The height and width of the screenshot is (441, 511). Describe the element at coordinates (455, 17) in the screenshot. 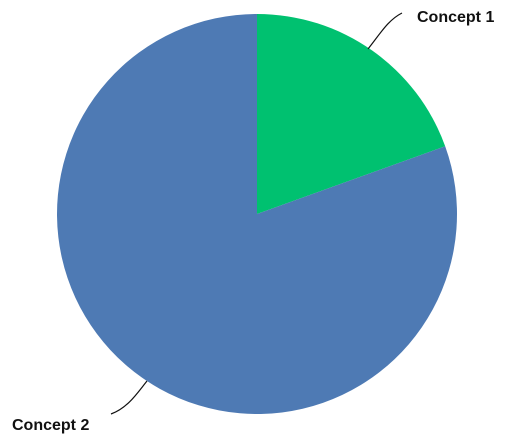

I see `slice-label-concept-1: Concept 1` at that location.